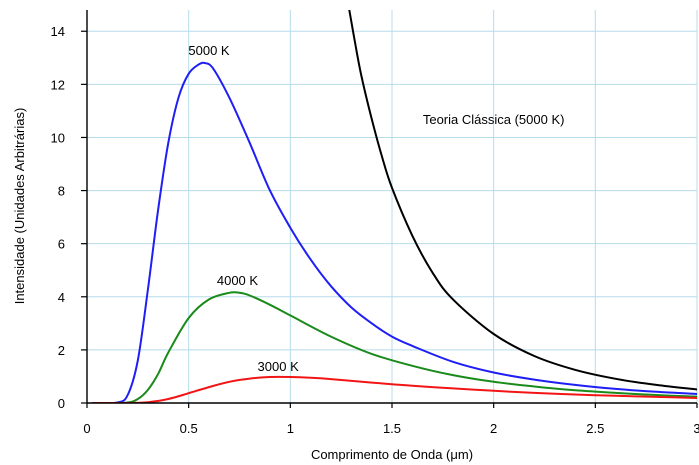 This screenshot has width=699, height=465. I want to click on x-axis-label: Comprimento de Onda (μm), so click(392, 454).